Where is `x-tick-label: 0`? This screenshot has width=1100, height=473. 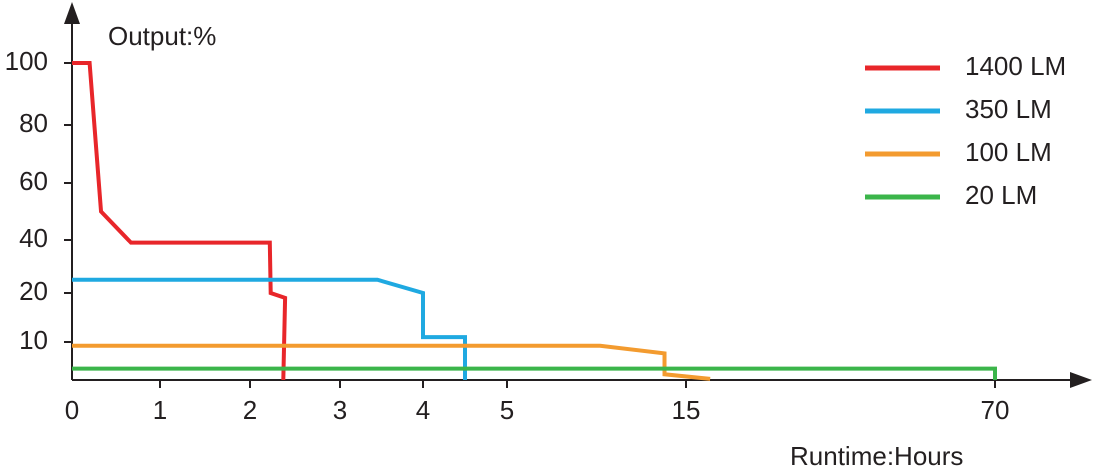 x-tick-label: 0 is located at coordinates (72, 410).